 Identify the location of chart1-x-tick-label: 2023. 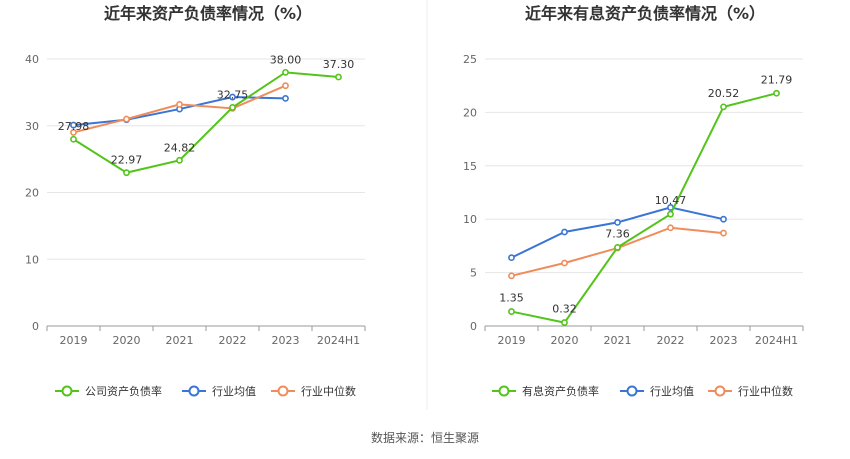
(286, 340).